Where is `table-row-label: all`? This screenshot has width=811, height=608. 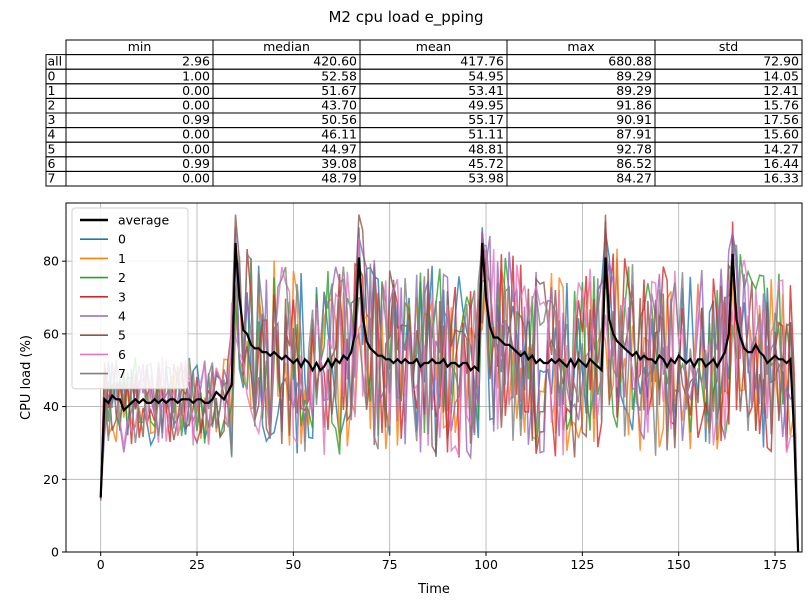
table-row-label: all is located at coordinates (55, 61).